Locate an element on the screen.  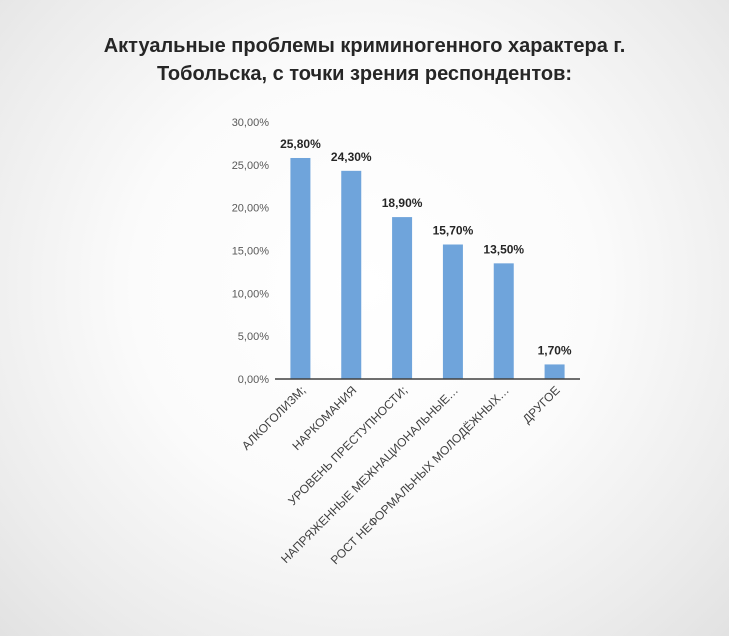
x-tick-label: ДРУГОЕ is located at coordinates (541, 404).